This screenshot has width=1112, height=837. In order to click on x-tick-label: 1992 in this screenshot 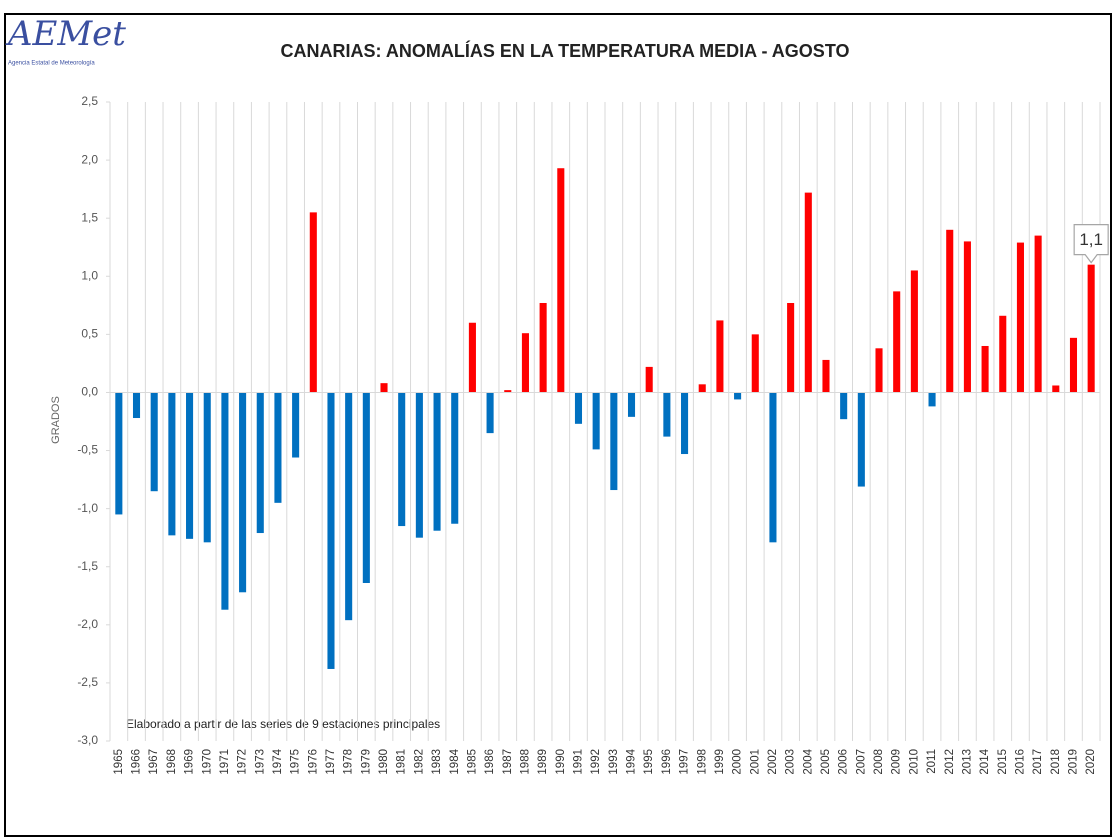, I will do `click(596, 762)`.